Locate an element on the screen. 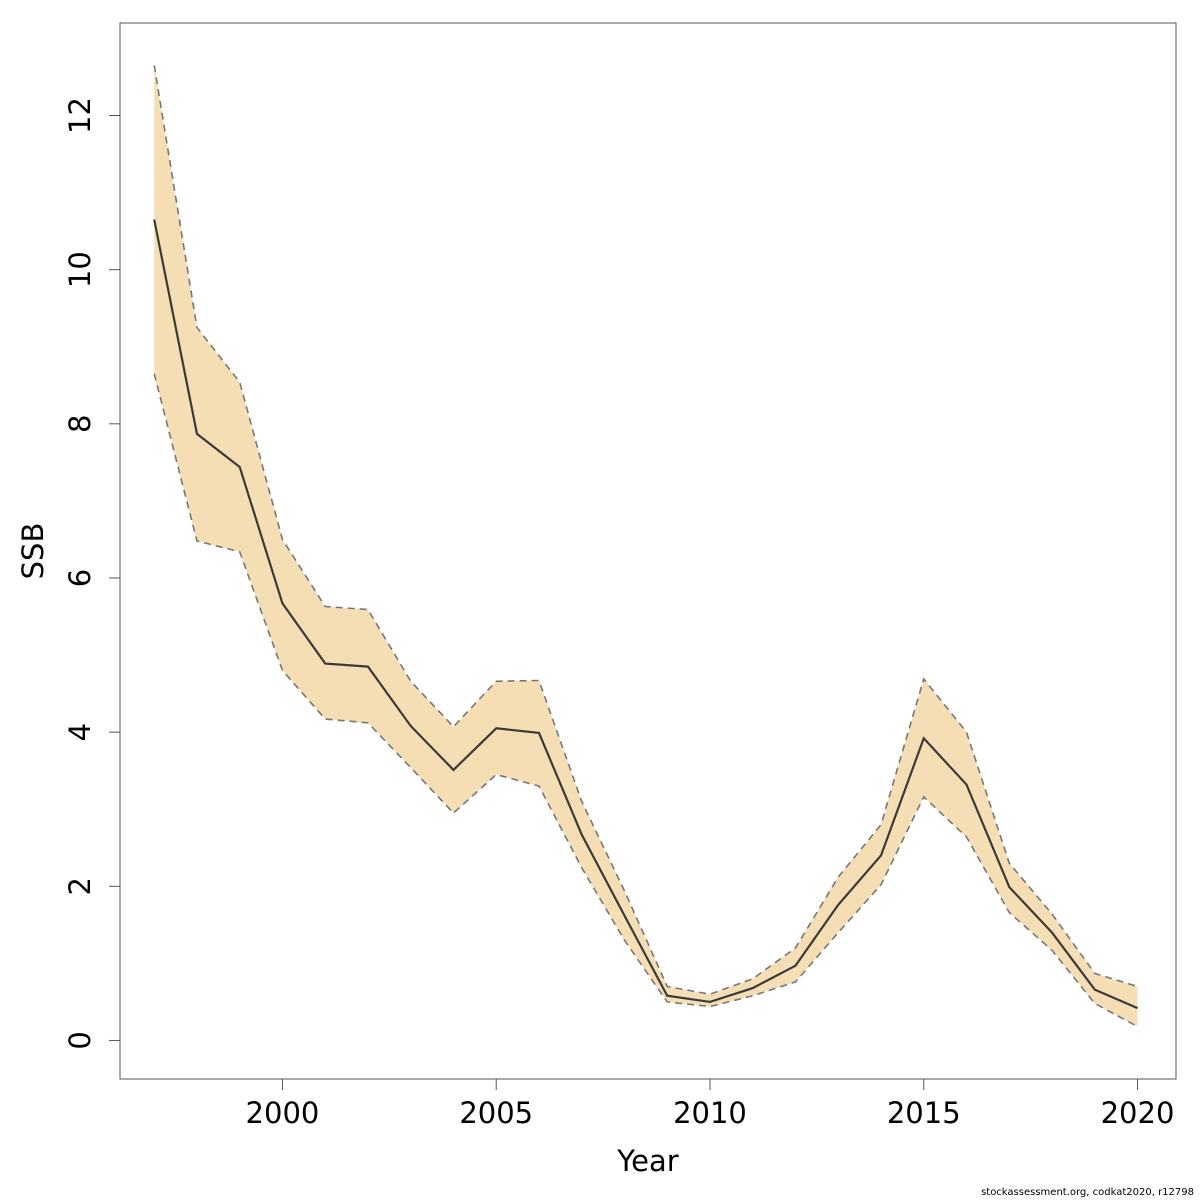 Image resolution: width=1200 pixels, height=1200 pixels. y-axis: 0 2 4 6 8 10 12 is located at coordinates (91, 573).